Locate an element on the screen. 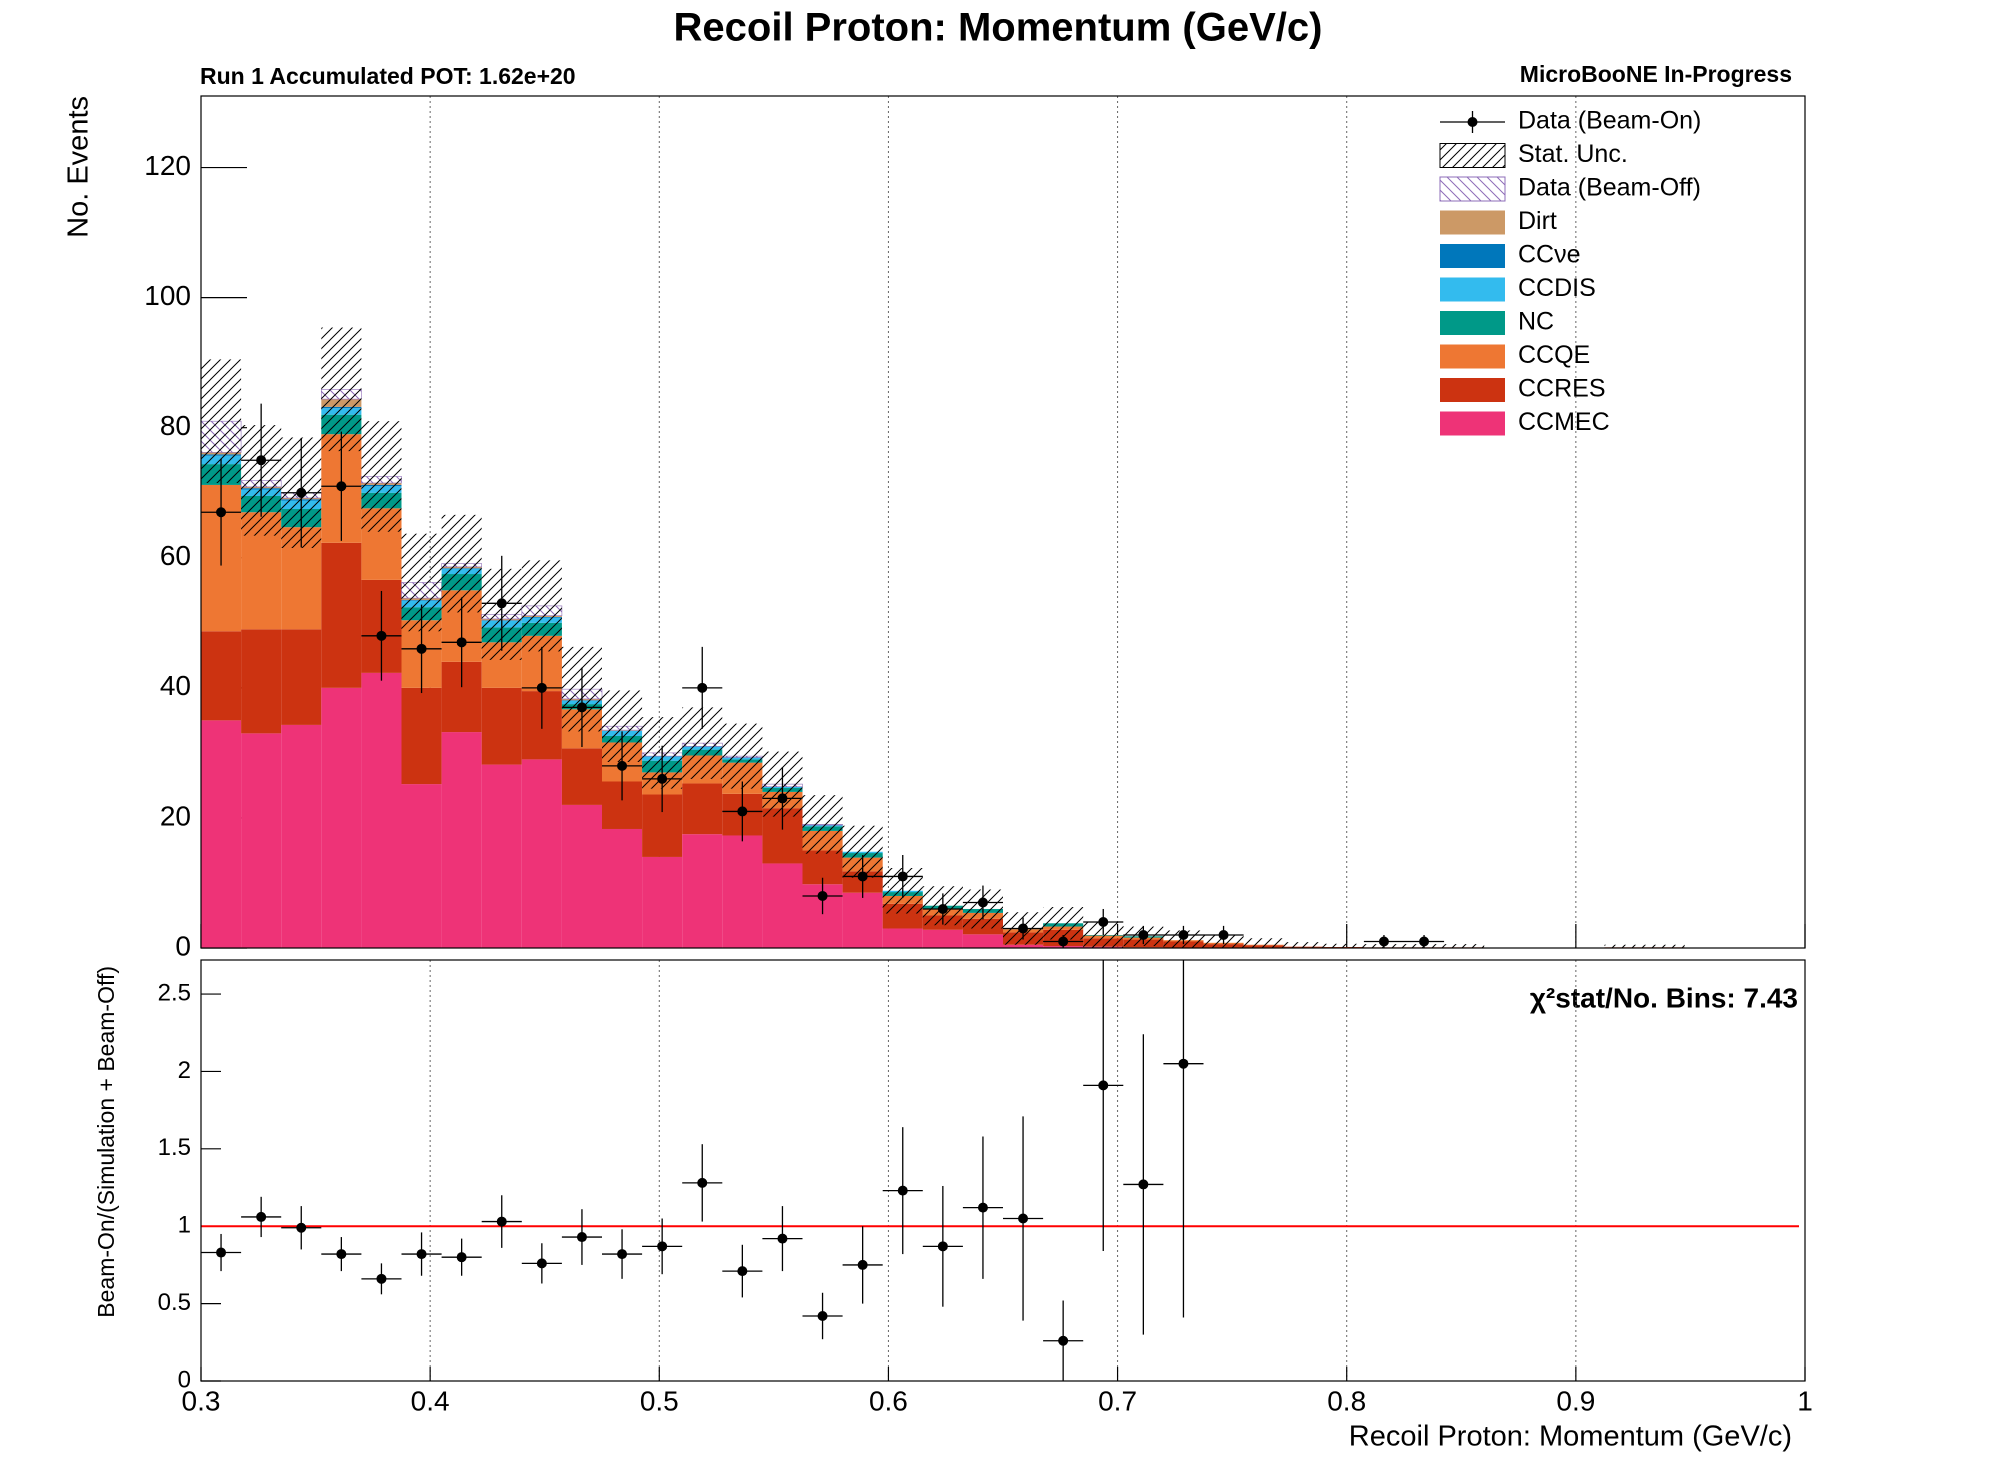  y-tick-label: 20 is located at coordinates (175, 815).